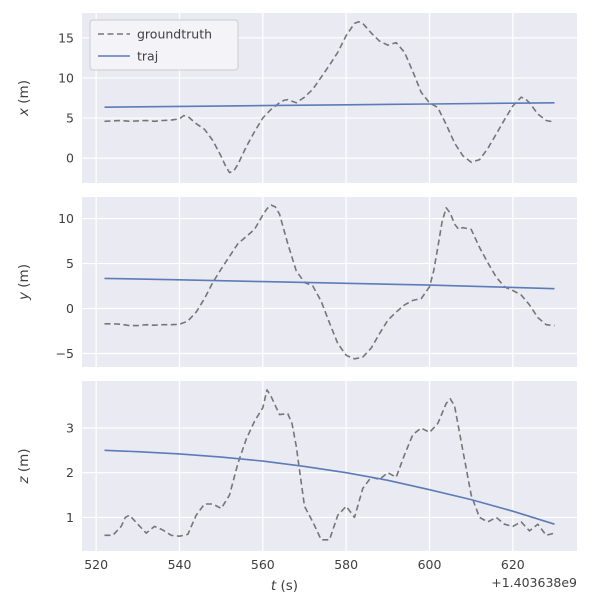 The image size is (600, 600). I want to click on x-tick-label: 580, so click(346, 564).